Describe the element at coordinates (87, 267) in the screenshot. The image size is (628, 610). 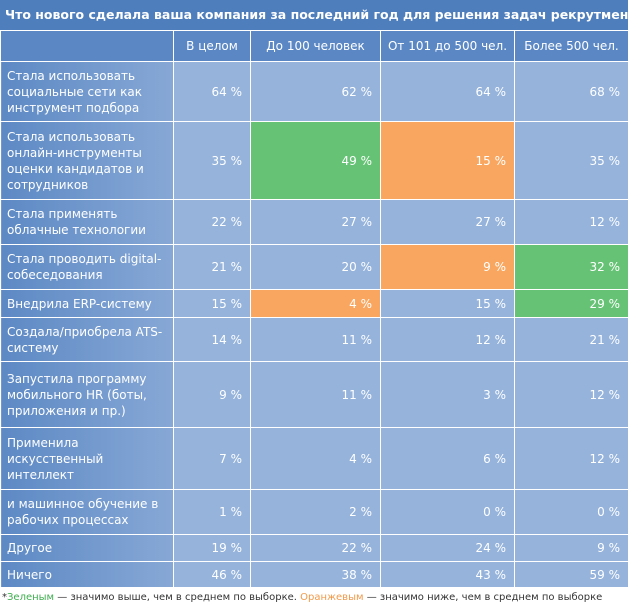
I see `row-label: Стала проводить digital-собеседования` at that location.